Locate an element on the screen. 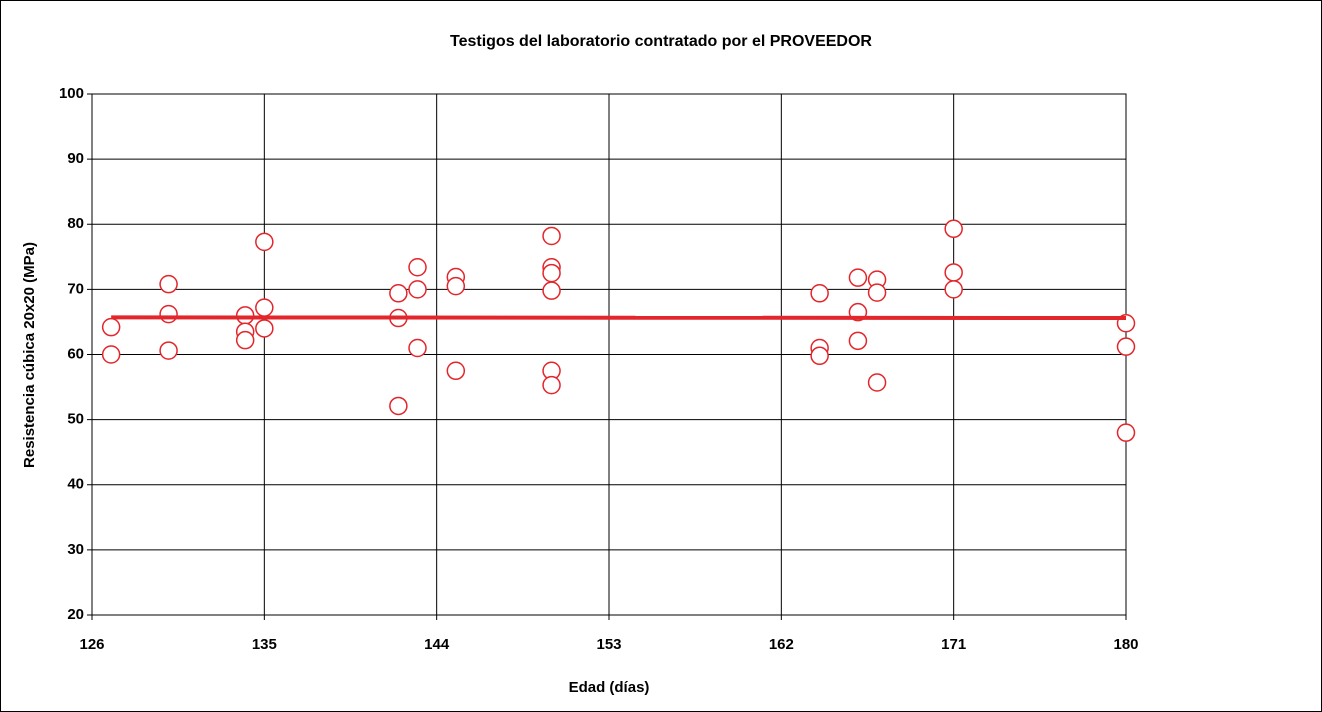  y-tick-label: 50 is located at coordinates (75, 419).